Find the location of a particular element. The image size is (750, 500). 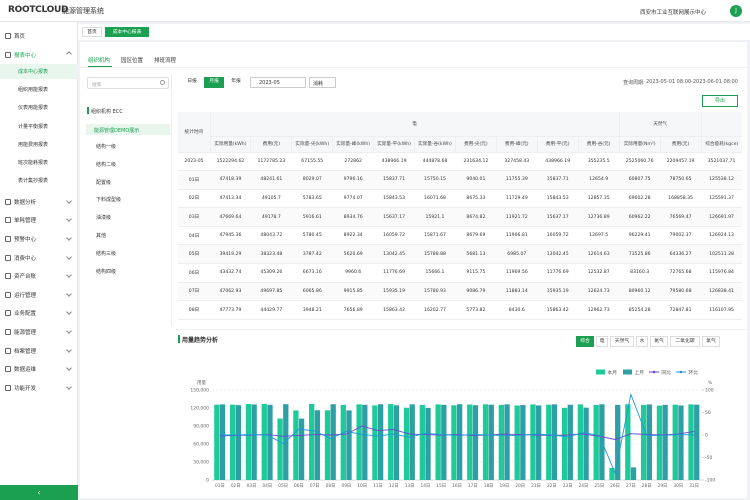

tree-node: 能源管理DEMO展示 is located at coordinates (128, 129).